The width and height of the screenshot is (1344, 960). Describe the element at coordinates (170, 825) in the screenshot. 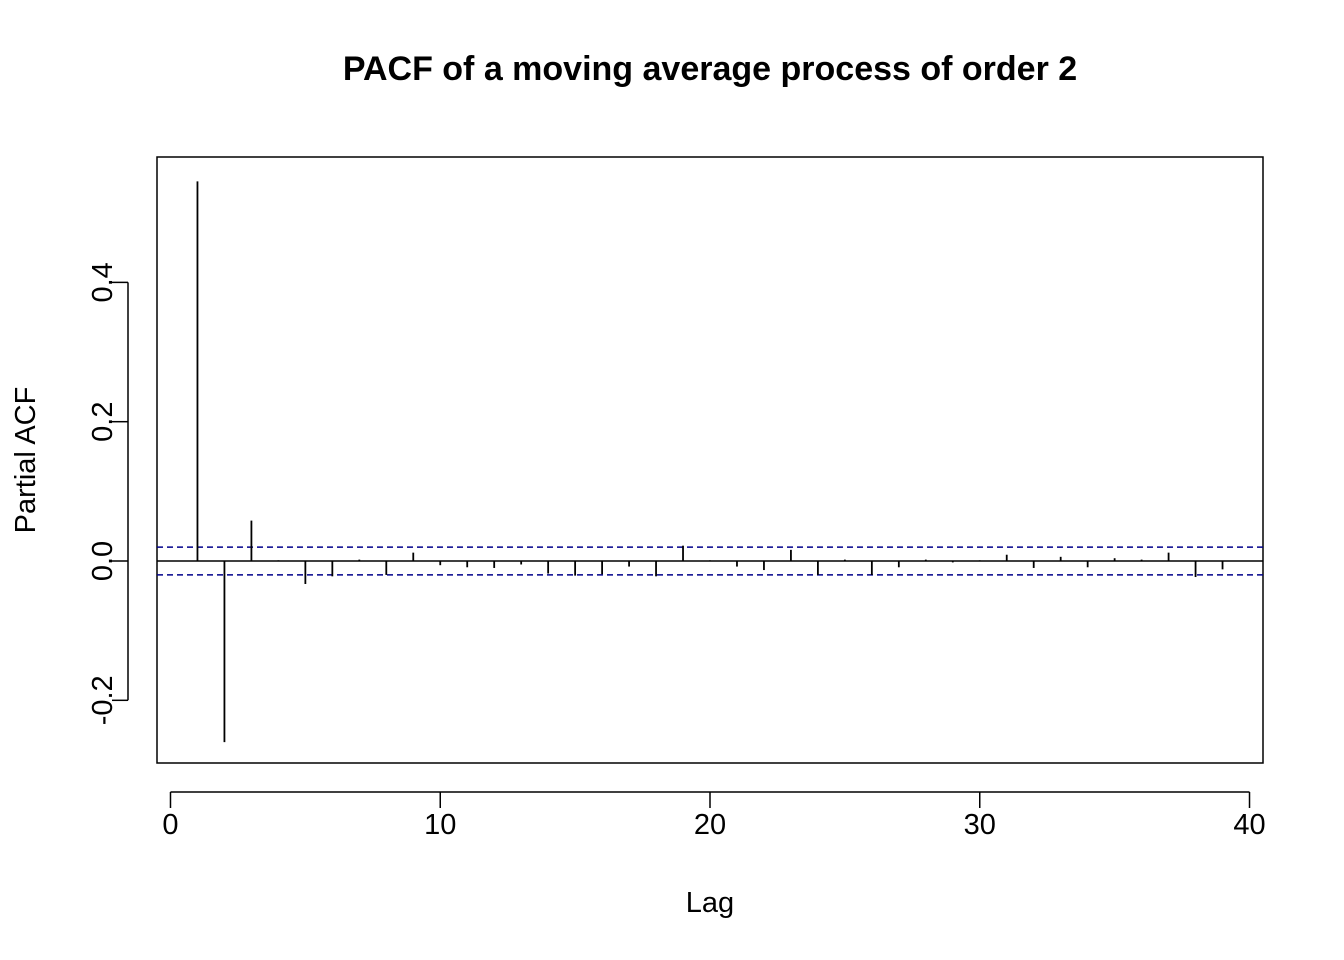

I see `x-tick-label: 0` at that location.